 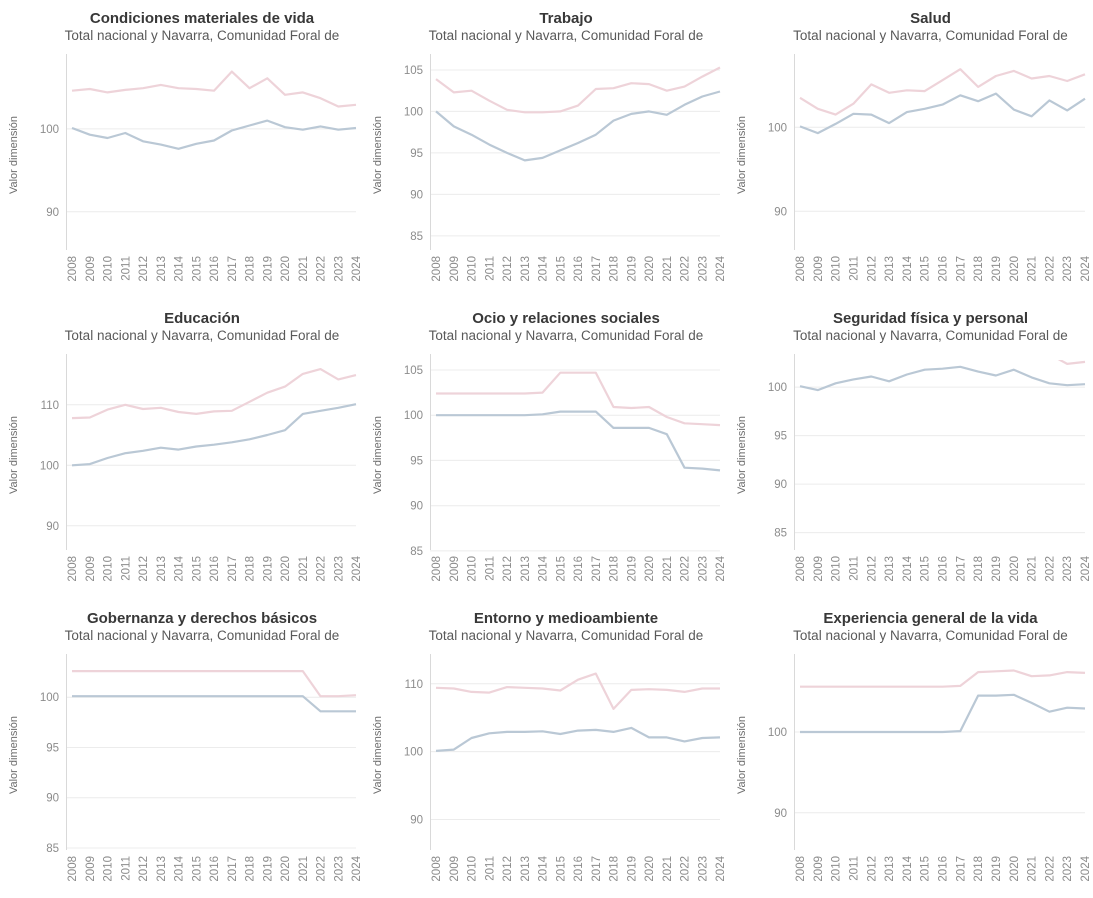 I want to click on x-tick-label: 2010, so click(x=109, y=569).